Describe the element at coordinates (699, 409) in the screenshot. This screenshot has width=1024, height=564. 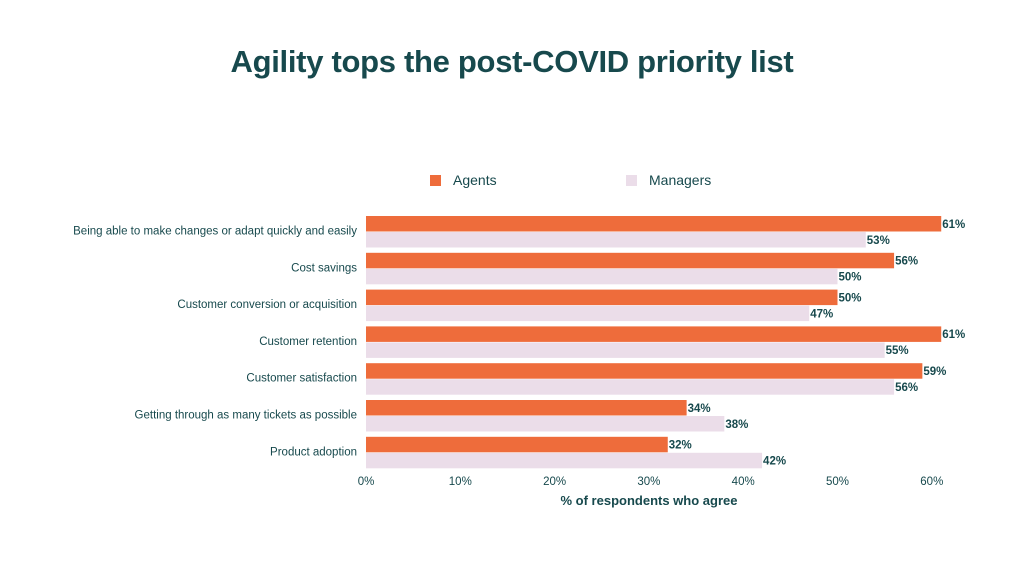
I see `value-label: 34%` at that location.